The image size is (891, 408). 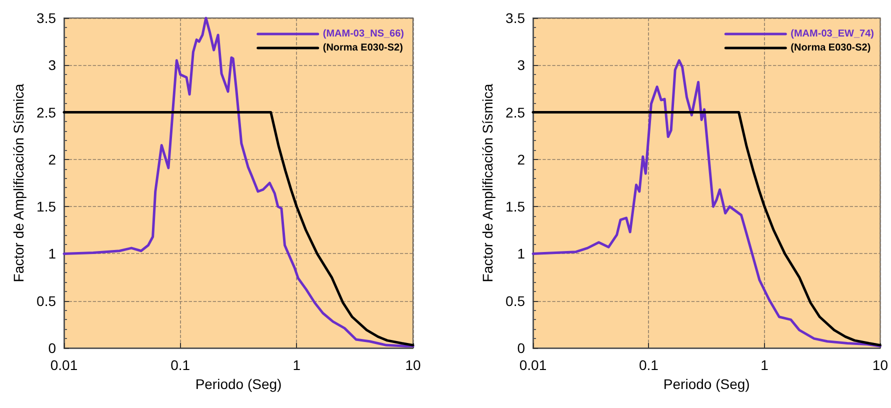 I want to click on text: (MAM-03_EW_74), so click(x=832, y=34).